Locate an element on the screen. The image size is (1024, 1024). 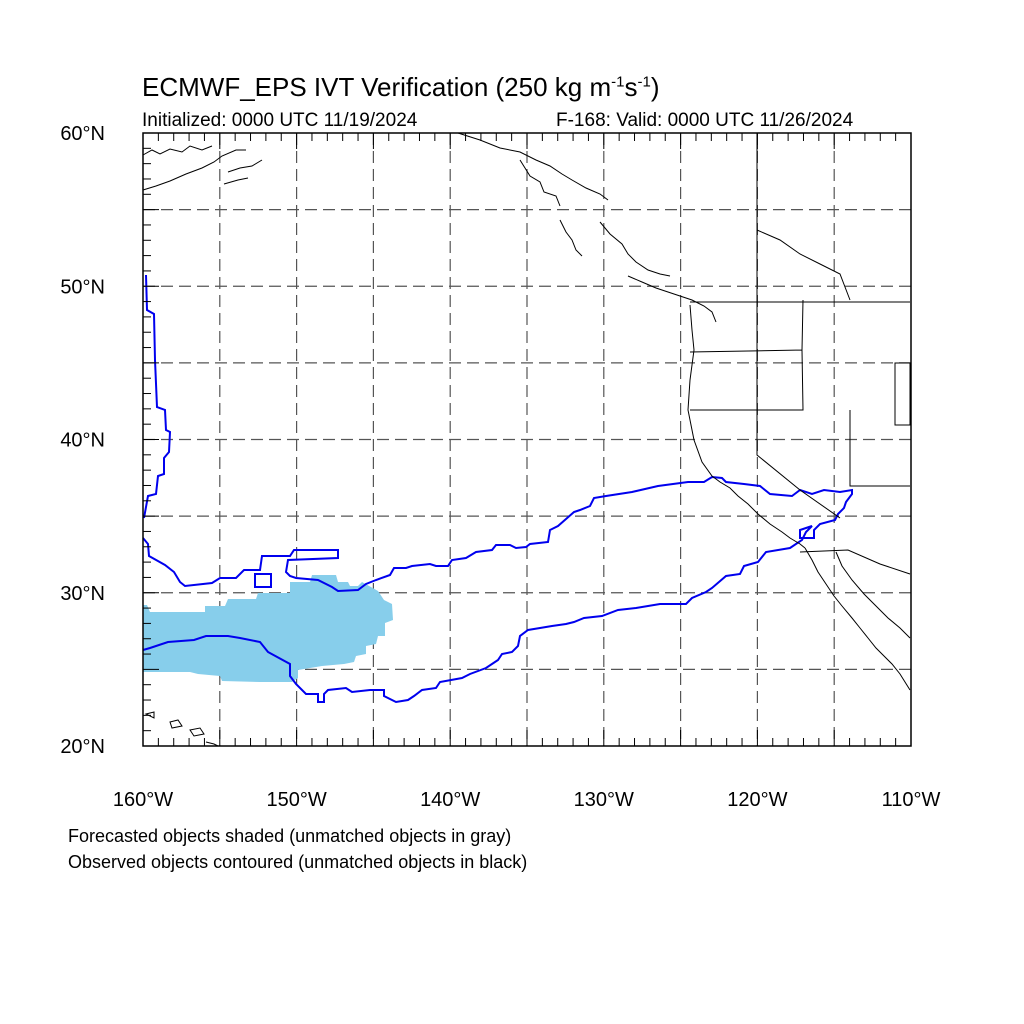
title-sup-2: -1 is located at coordinates (644, 82).